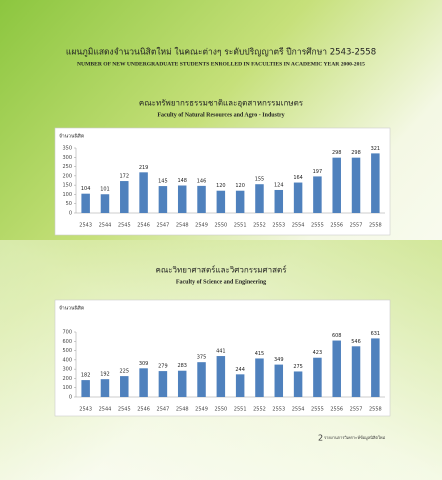  What do you see at coordinates (144, 364) in the screenshot?
I see `value-label: 309` at bounding box center [144, 364].